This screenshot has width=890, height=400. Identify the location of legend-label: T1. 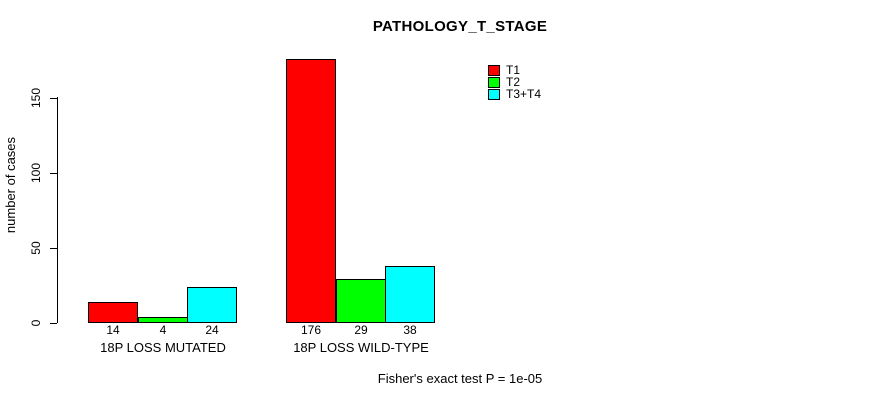
(513, 70).